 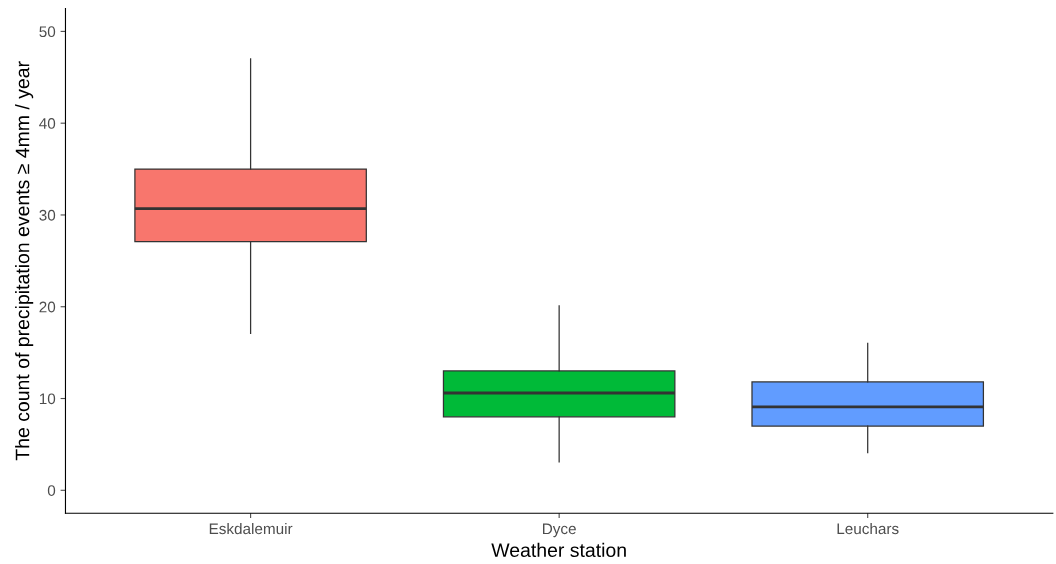 I want to click on x-tick-label: Leuchars, so click(x=868, y=528).